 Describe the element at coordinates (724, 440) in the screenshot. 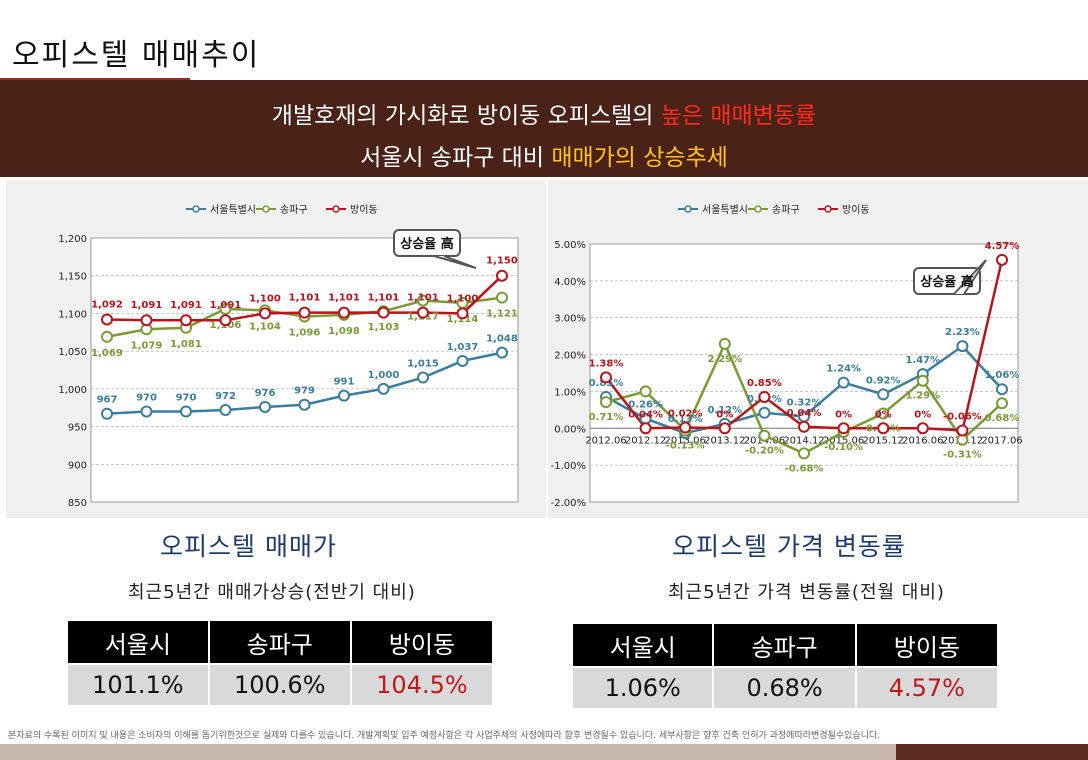

I see `x-tick-label: 2013.12` at that location.